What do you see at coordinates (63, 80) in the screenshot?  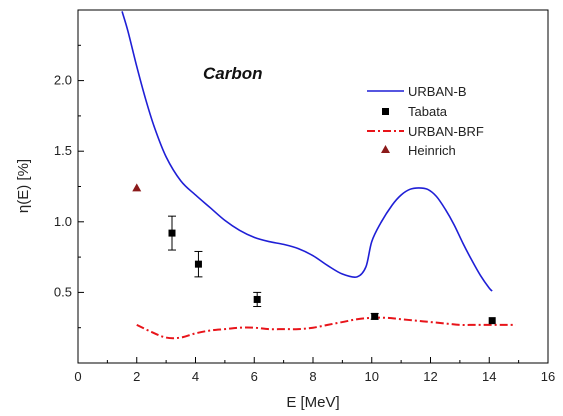 I see `y-tick-label: 2.0` at bounding box center [63, 80].